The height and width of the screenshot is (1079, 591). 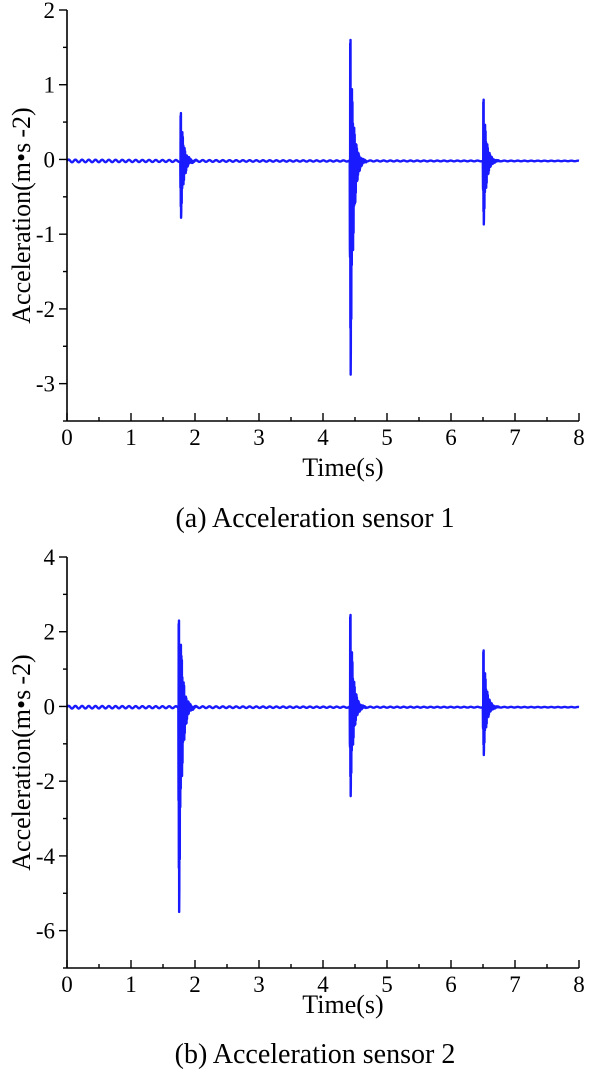 What do you see at coordinates (45, 384) in the screenshot?
I see `y-tick-label: -3` at bounding box center [45, 384].